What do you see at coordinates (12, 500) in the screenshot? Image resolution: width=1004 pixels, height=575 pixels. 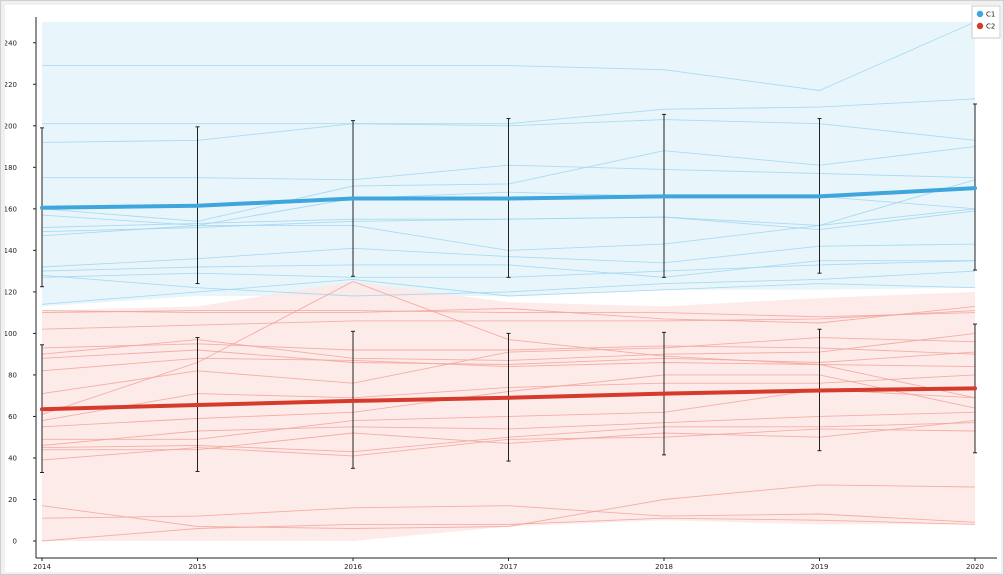 I see `y-tick-label: 20` at bounding box center [12, 500].